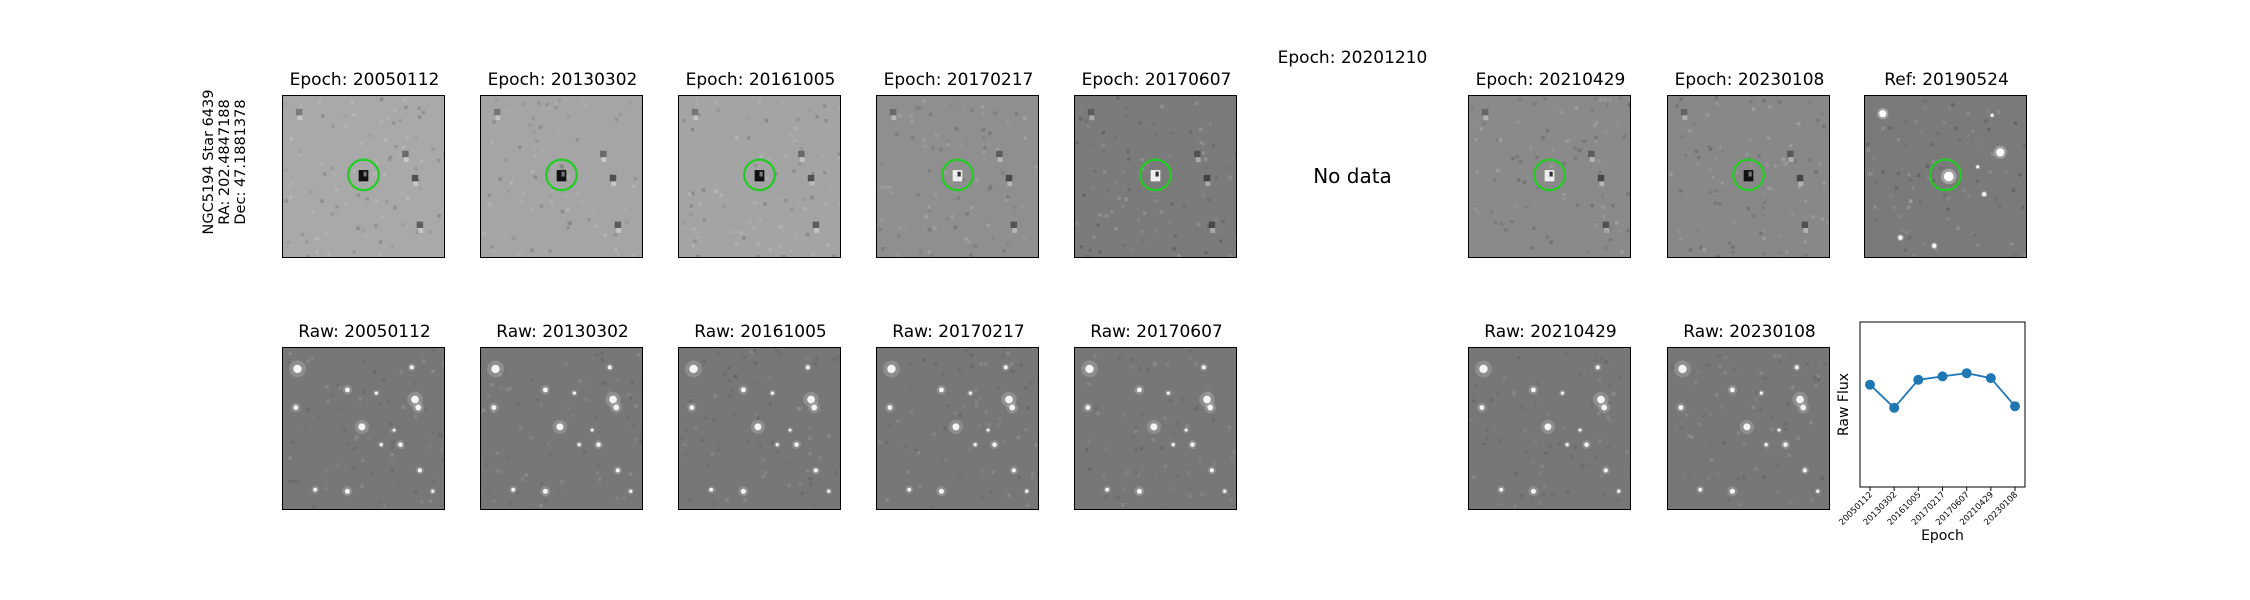 The width and height of the screenshot is (2250, 600). I want to click on y-axis-label: Raw Flux, so click(1844, 404).